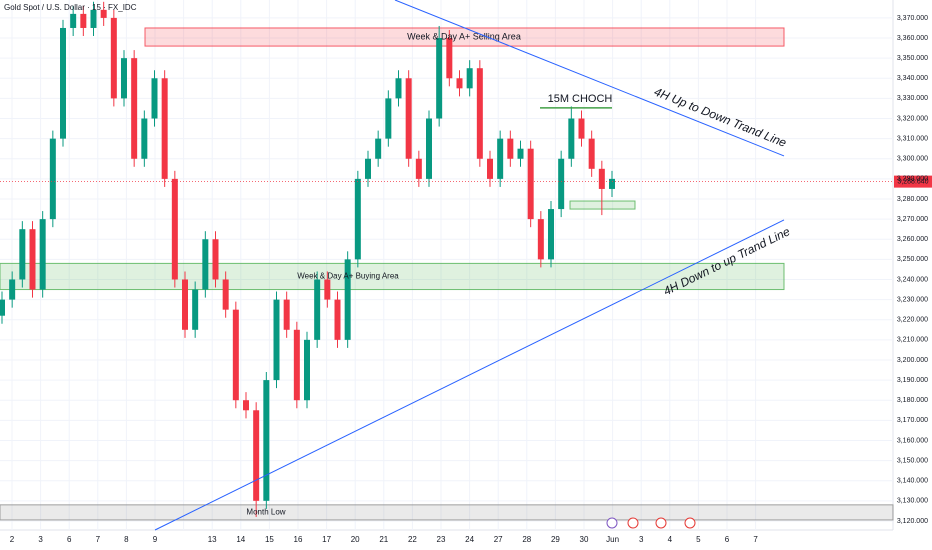 This screenshot has width=932, height=550. What do you see at coordinates (912, 239) in the screenshot?
I see `y-tick-label: 3,260.000` at bounding box center [912, 239].